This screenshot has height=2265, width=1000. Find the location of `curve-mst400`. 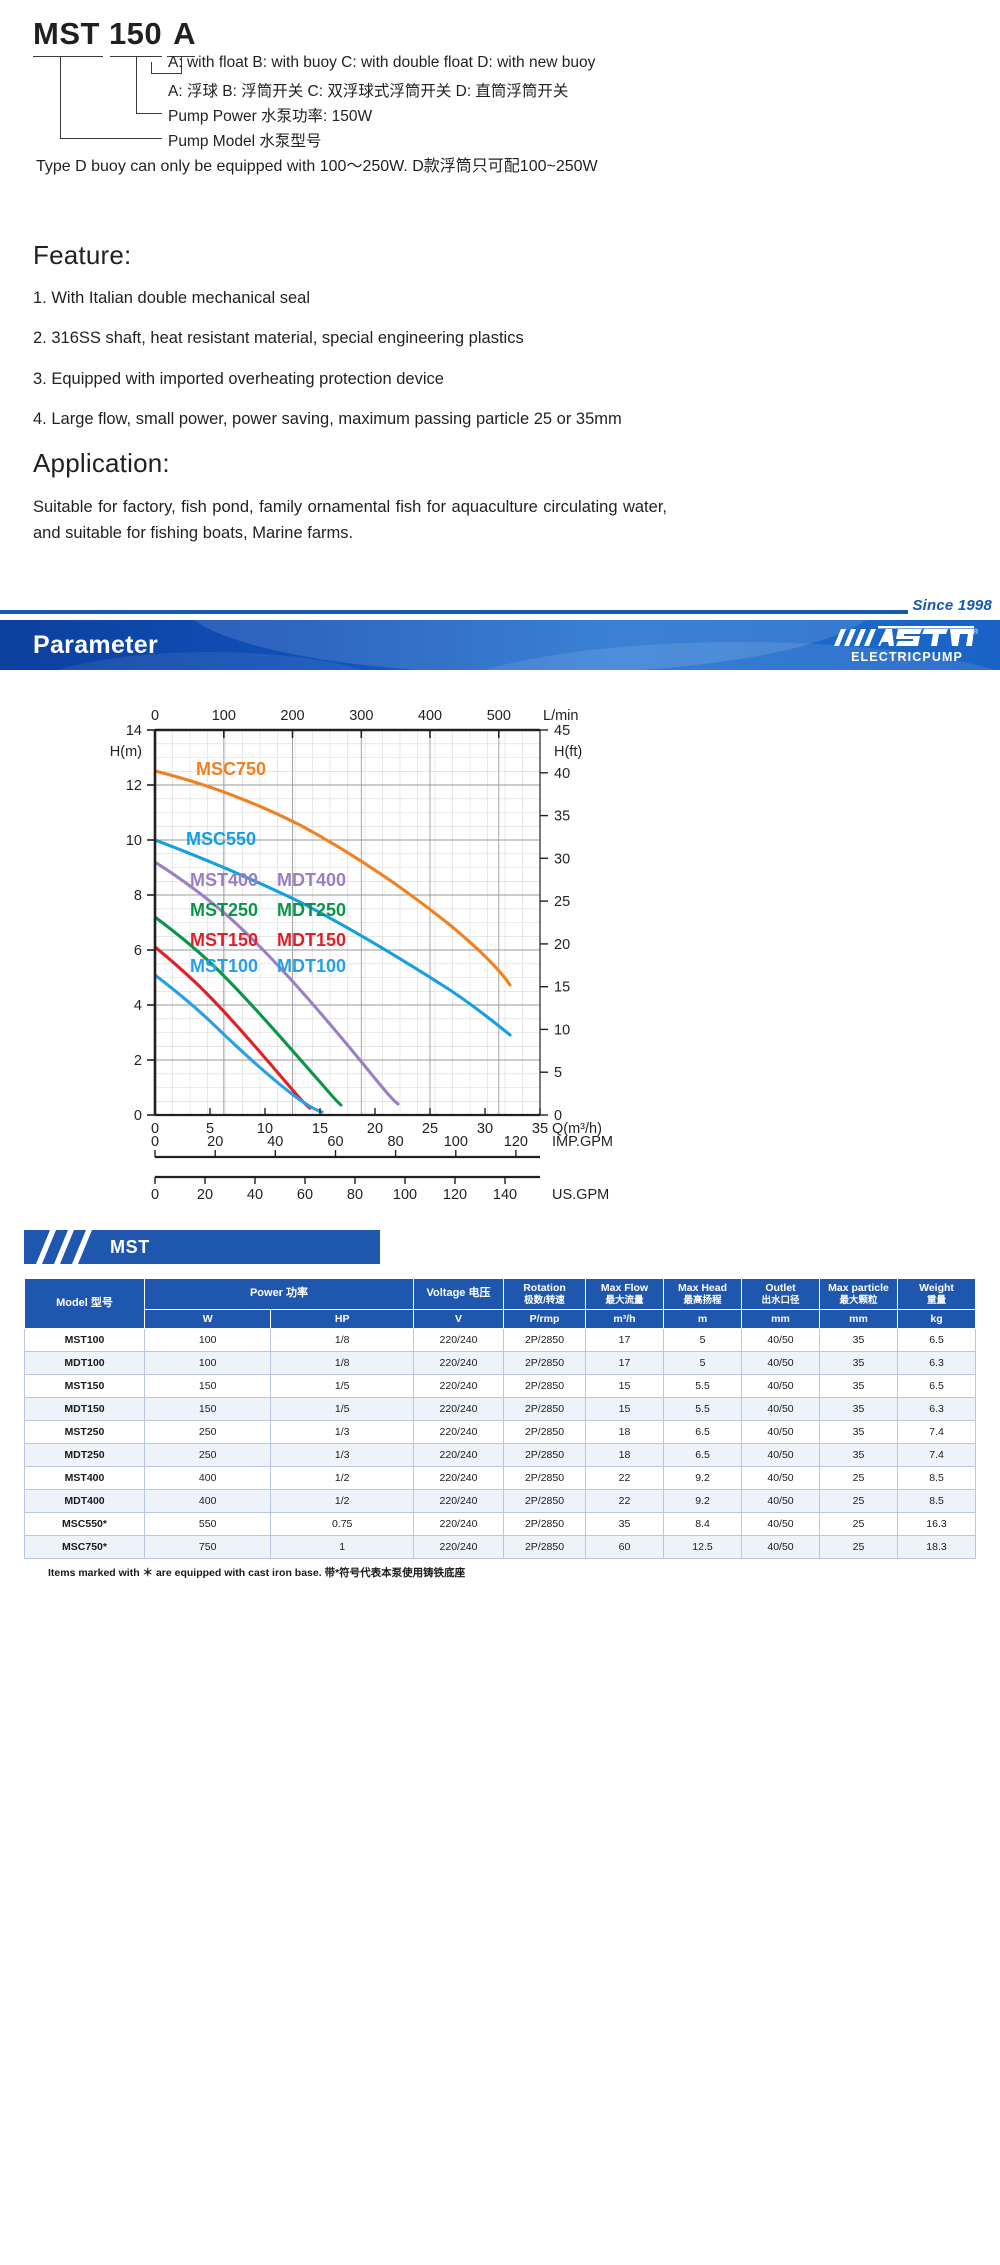

curve-mst400 is located at coordinates (277, 983).